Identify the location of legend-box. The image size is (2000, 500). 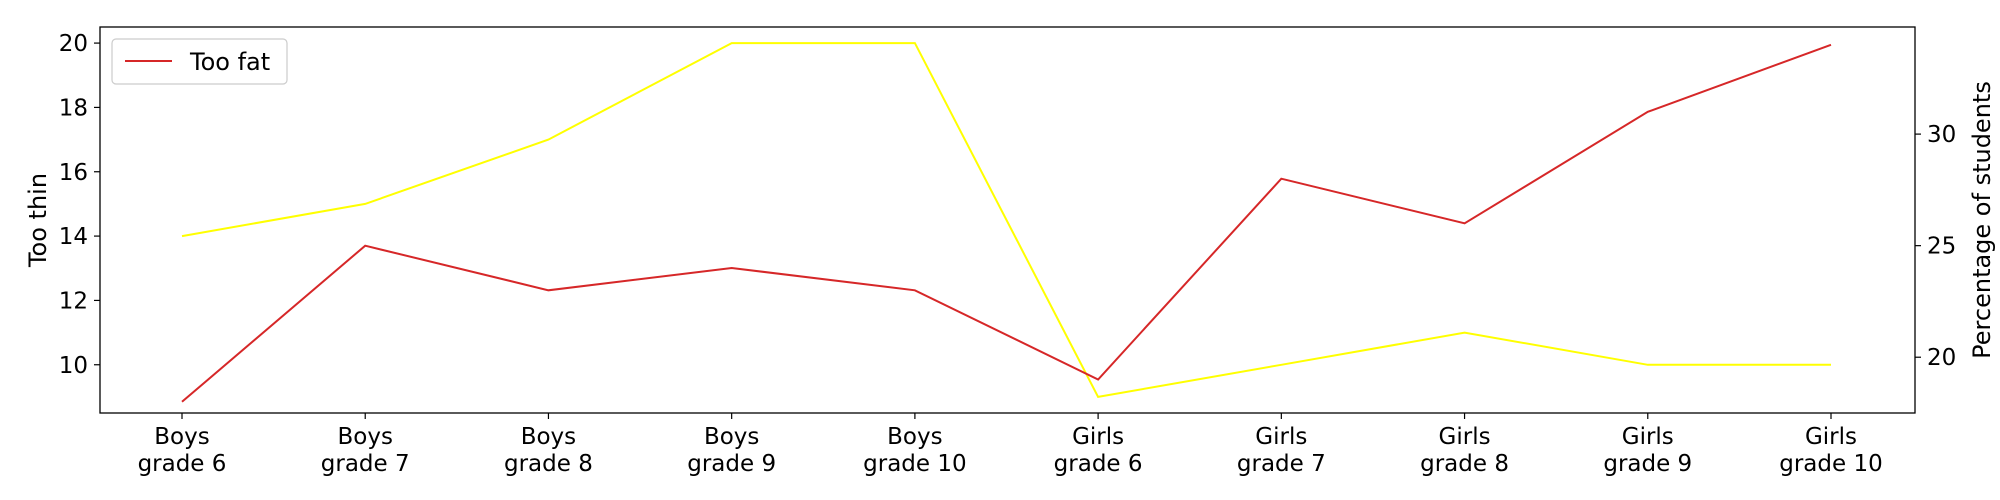
(199, 61).